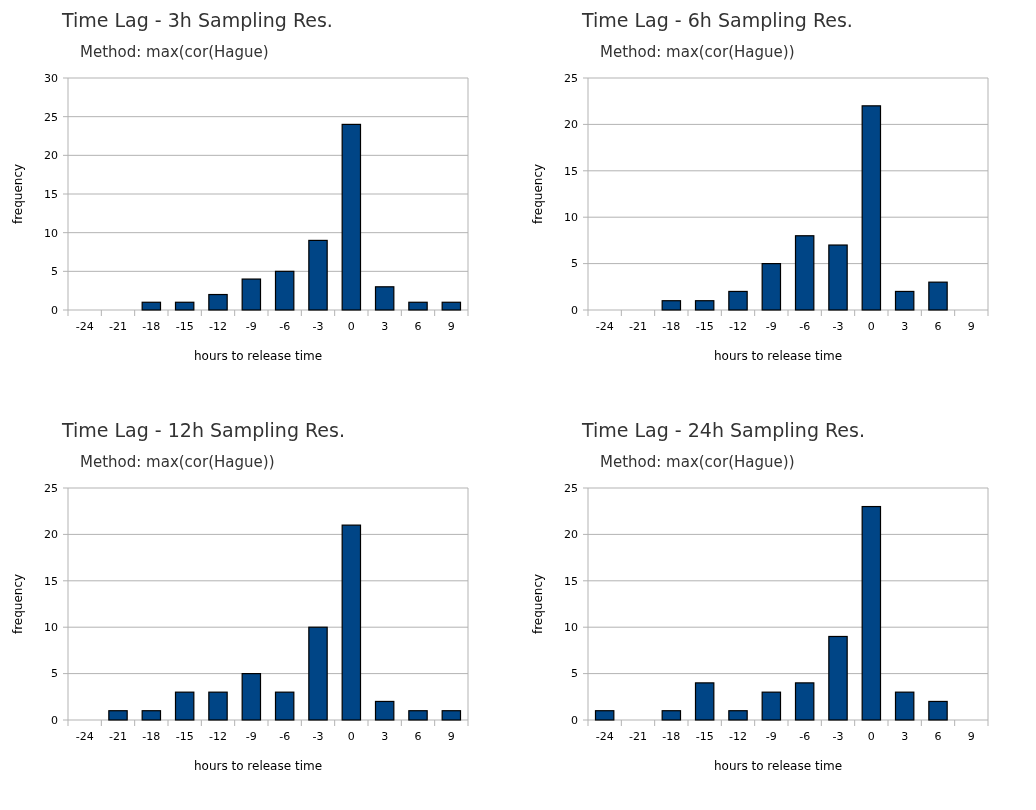 This screenshot has height=810, width=1036. What do you see at coordinates (717, 20) in the screenshot?
I see `chart-title: Time Lag - 6h Sampling Res.` at bounding box center [717, 20].